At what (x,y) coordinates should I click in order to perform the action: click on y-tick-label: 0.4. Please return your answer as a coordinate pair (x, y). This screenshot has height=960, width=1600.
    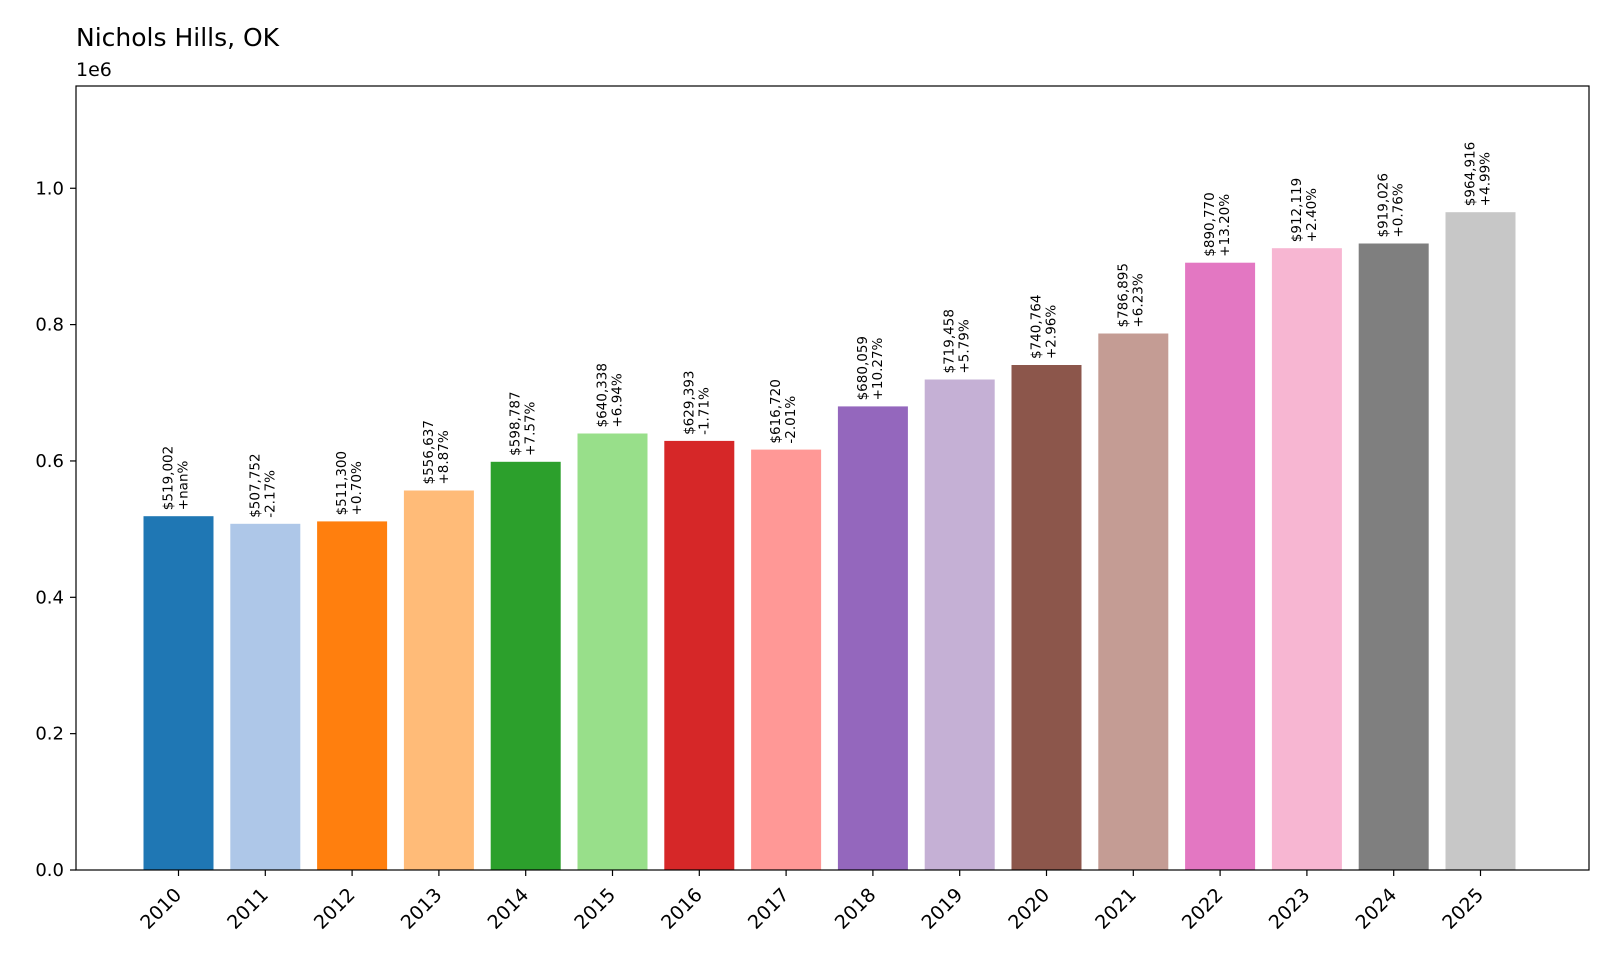
    Looking at the image, I should click on (49, 597).